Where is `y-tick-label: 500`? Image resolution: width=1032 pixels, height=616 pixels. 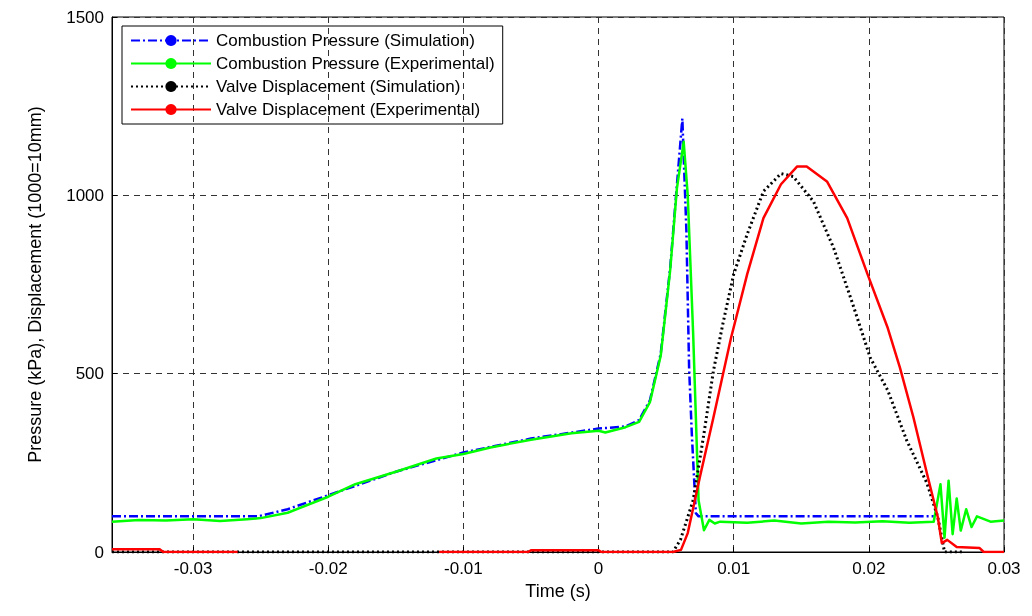
y-tick-label: 500 is located at coordinates (89, 374).